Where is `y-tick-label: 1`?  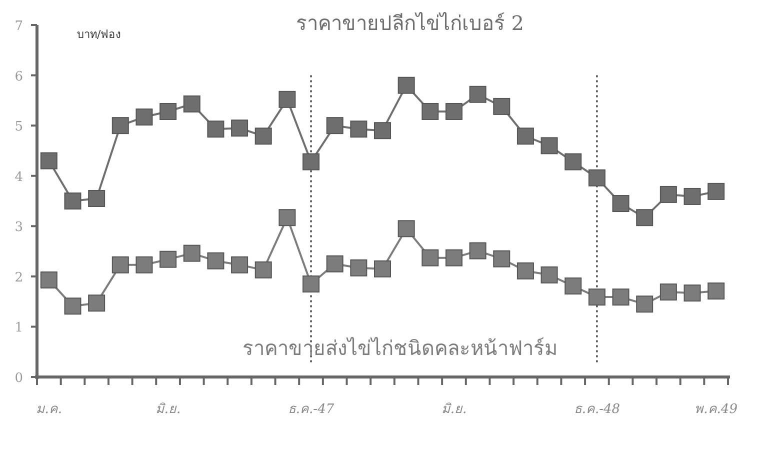
y-tick-label: 1 is located at coordinates (18, 328).